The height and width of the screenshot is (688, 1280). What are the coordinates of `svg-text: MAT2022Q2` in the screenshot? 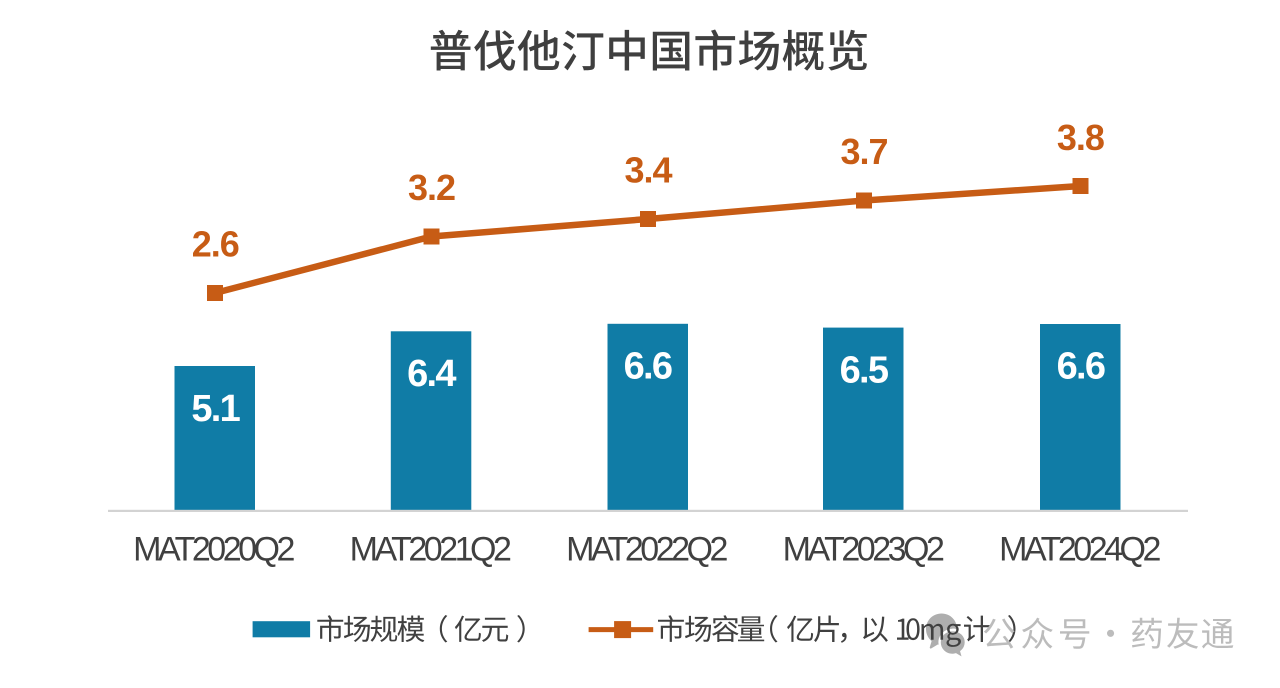 It's located at (646, 550).